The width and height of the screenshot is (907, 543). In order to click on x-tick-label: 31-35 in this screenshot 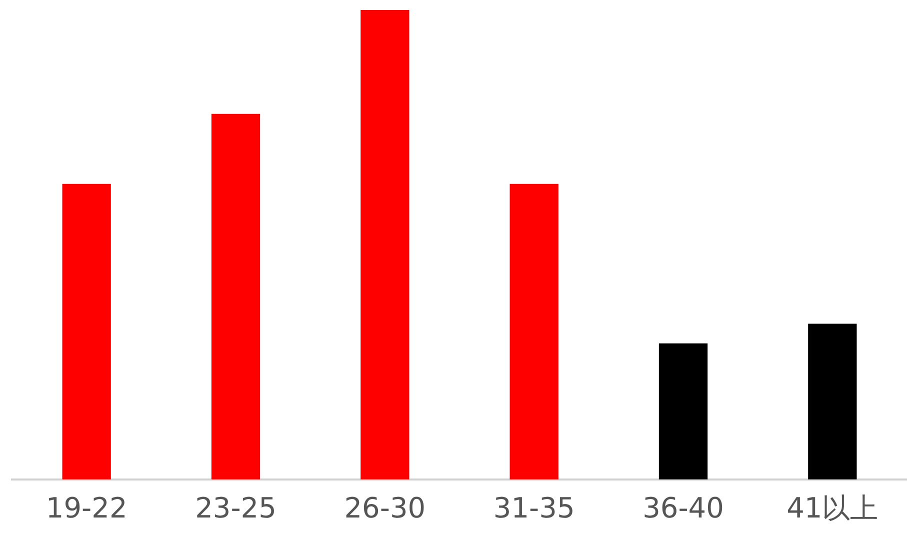, I will do `click(534, 507)`.